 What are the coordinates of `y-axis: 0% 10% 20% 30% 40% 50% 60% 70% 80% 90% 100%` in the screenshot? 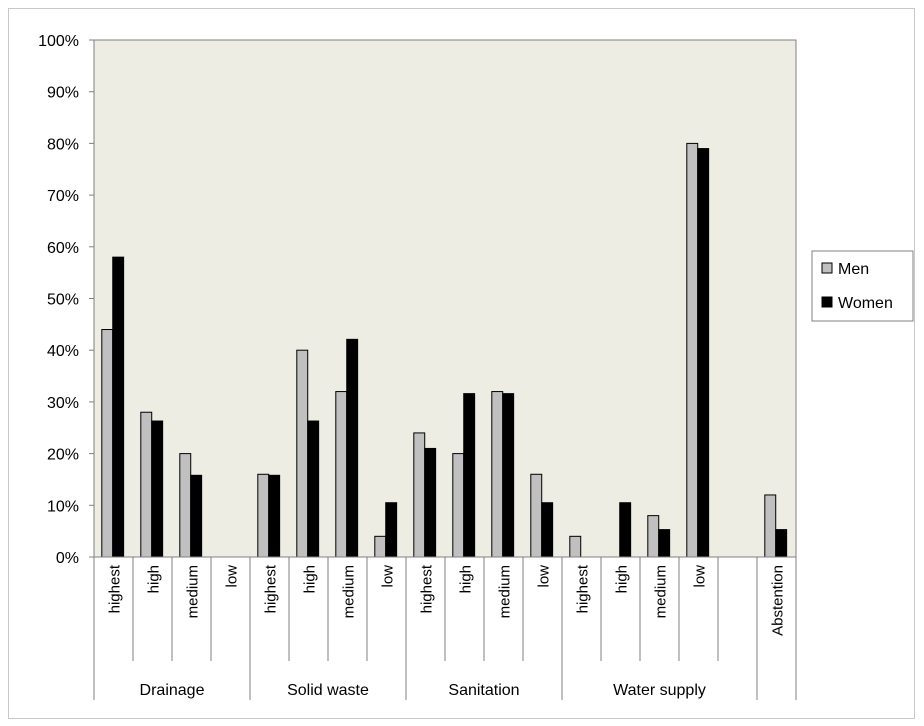 It's located at (66, 300).